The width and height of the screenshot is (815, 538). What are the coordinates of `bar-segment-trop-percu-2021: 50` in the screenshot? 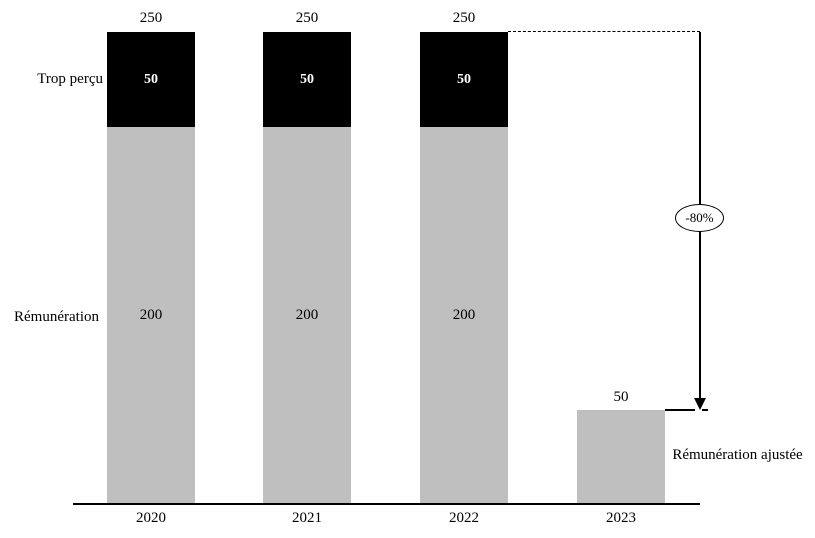 It's located at (307, 79).